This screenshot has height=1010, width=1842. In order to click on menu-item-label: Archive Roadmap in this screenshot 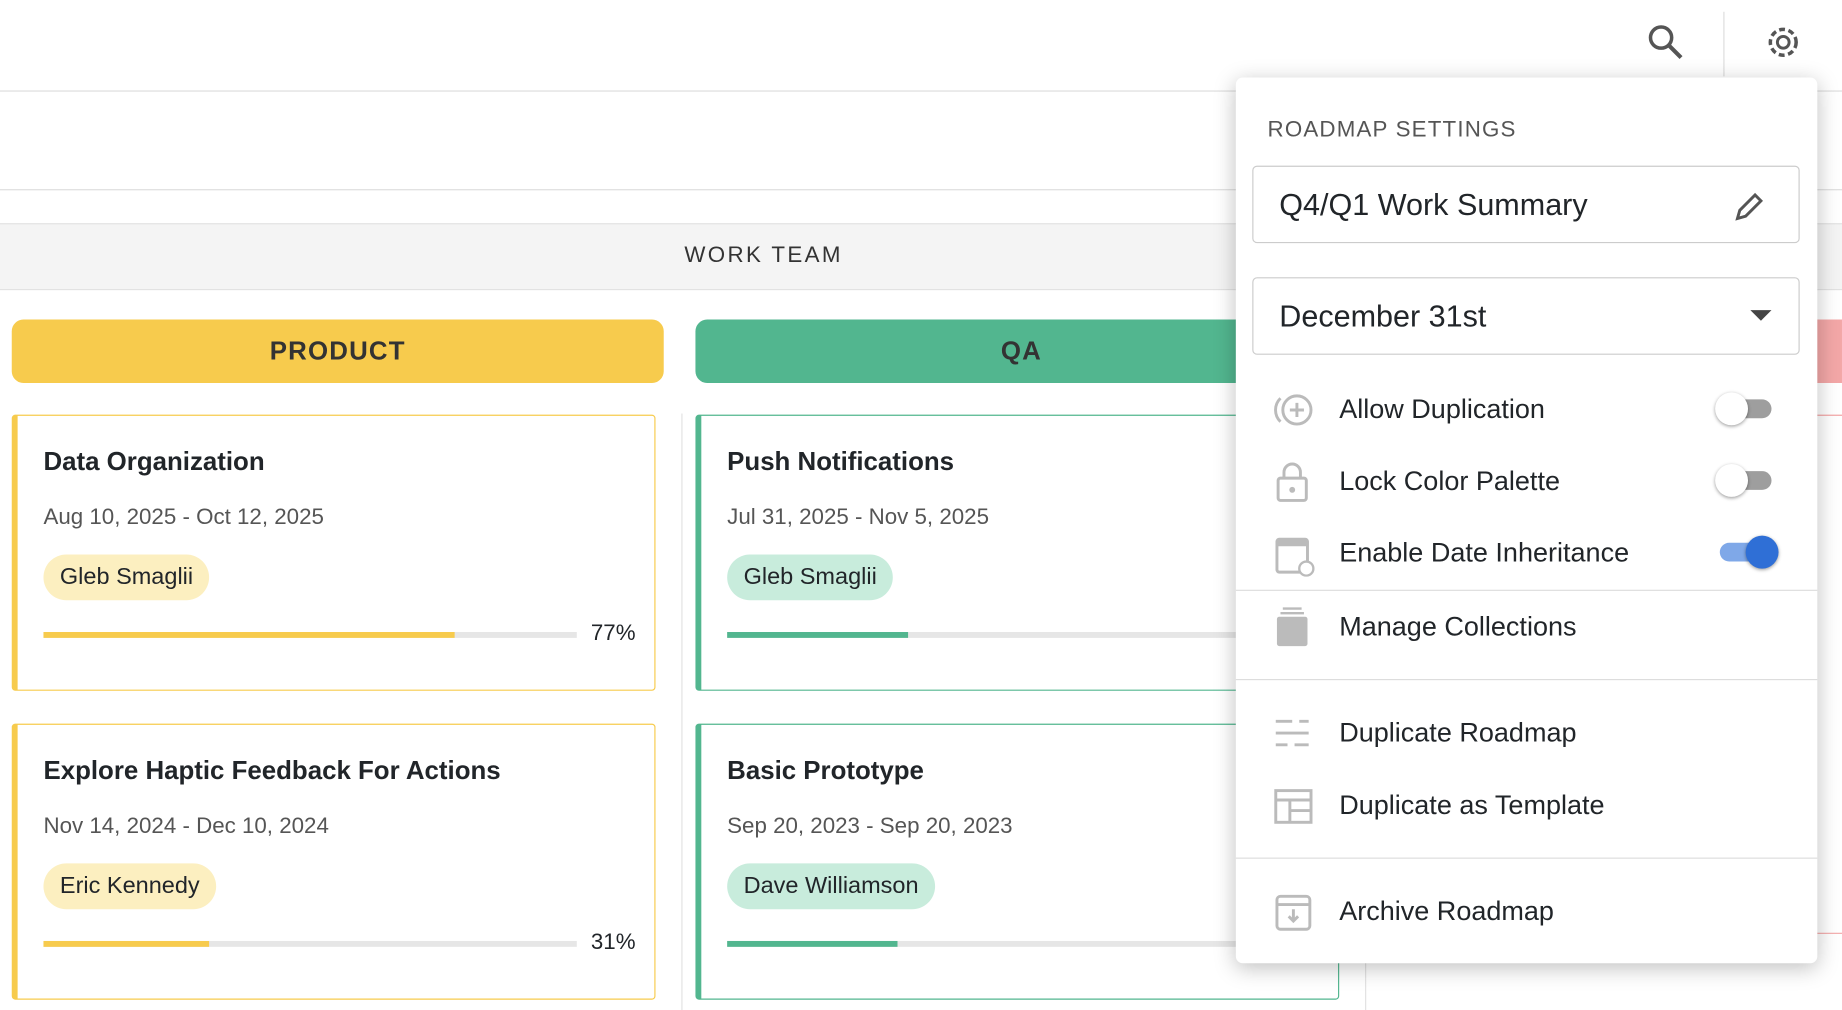, I will do `click(1446, 910)`.